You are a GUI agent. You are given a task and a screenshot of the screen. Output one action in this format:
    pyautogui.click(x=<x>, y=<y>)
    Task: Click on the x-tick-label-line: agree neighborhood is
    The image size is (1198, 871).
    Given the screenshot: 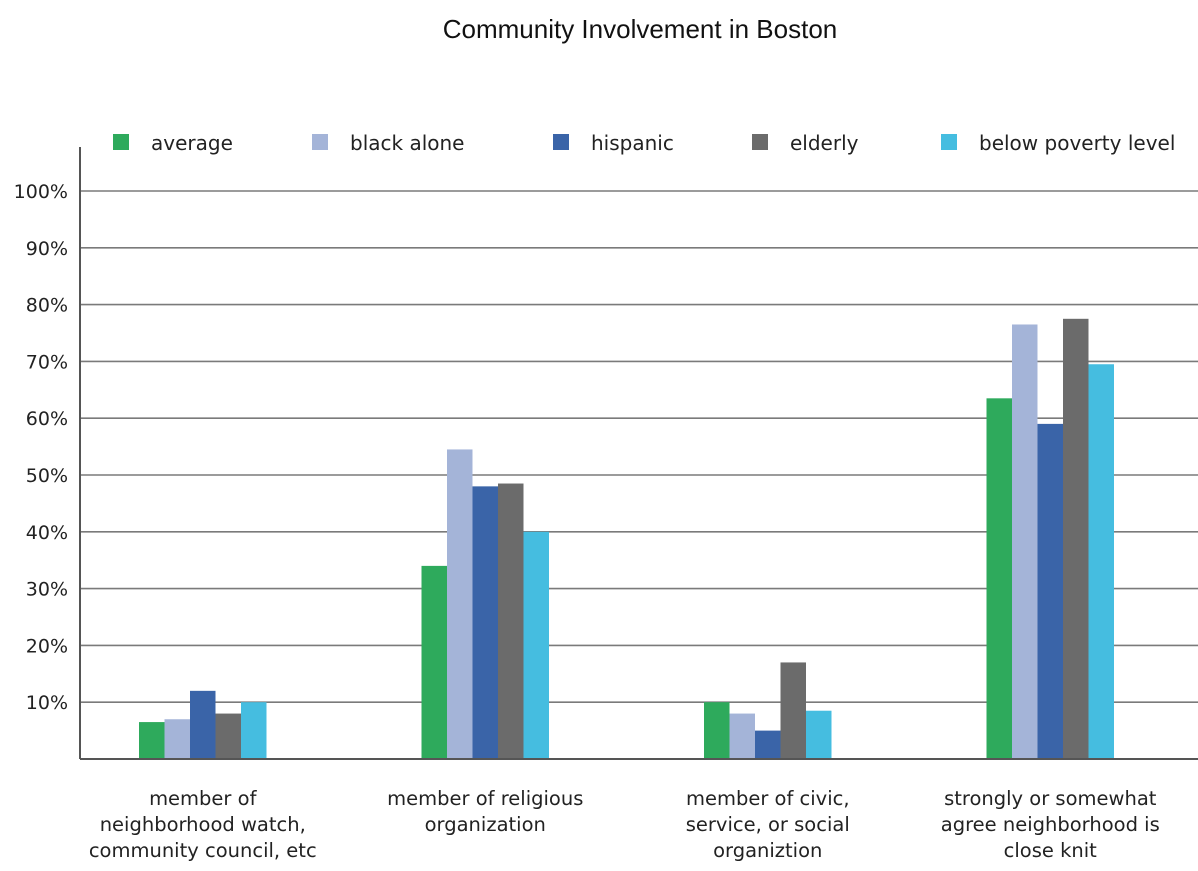 What is the action you would take?
    pyautogui.click(x=1050, y=824)
    